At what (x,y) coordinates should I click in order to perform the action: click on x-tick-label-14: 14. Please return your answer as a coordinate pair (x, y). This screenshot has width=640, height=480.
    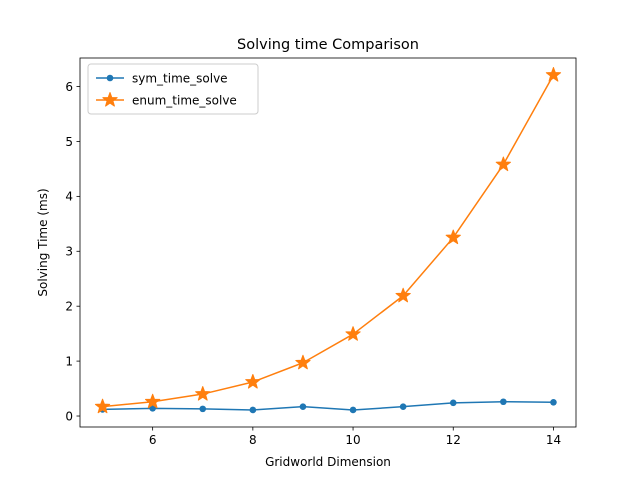
    Looking at the image, I should click on (553, 440).